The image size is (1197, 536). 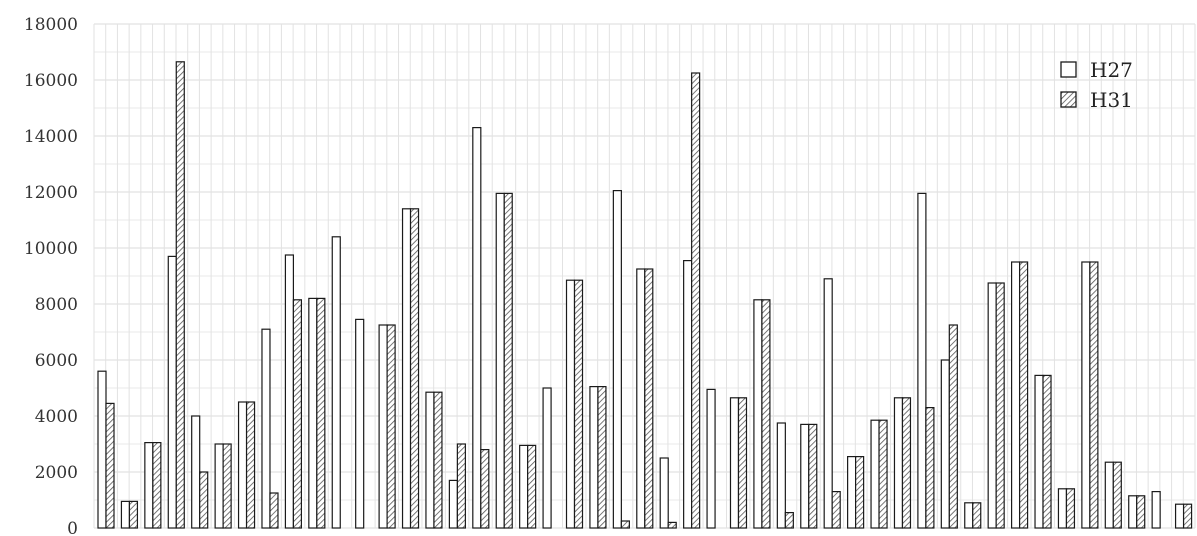 What do you see at coordinates (1068, 69) in the screenshot?
I see `legend-swatch-h27` at bounding box center [1068, 69].